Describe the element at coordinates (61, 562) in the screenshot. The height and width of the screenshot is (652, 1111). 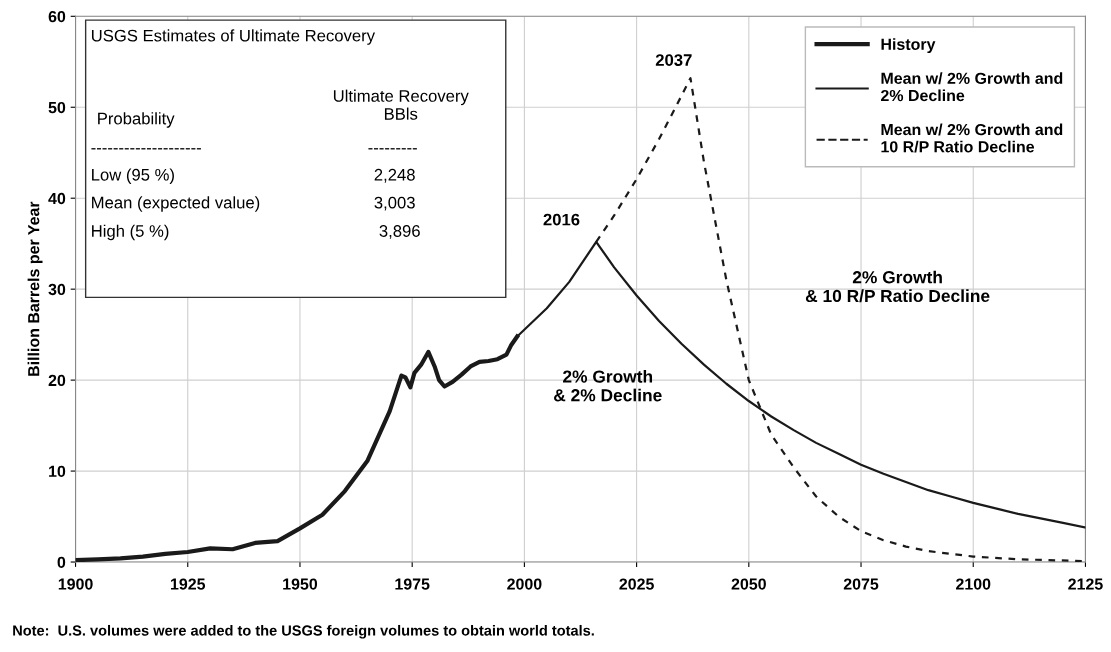
I see `y-tick-label: 0` at that location.